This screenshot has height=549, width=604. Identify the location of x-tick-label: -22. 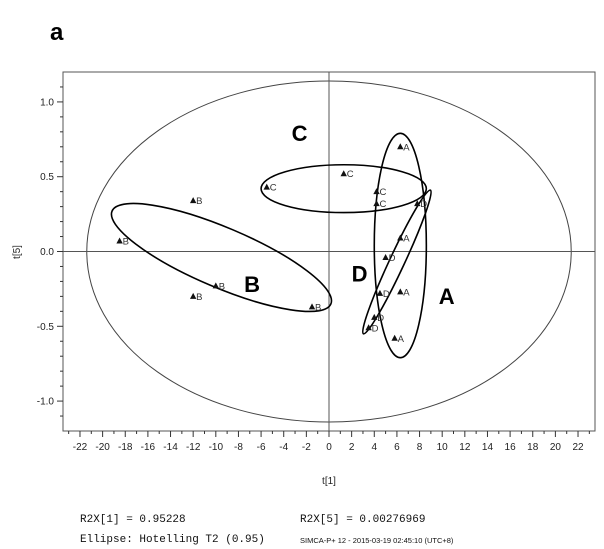
(80, 447).